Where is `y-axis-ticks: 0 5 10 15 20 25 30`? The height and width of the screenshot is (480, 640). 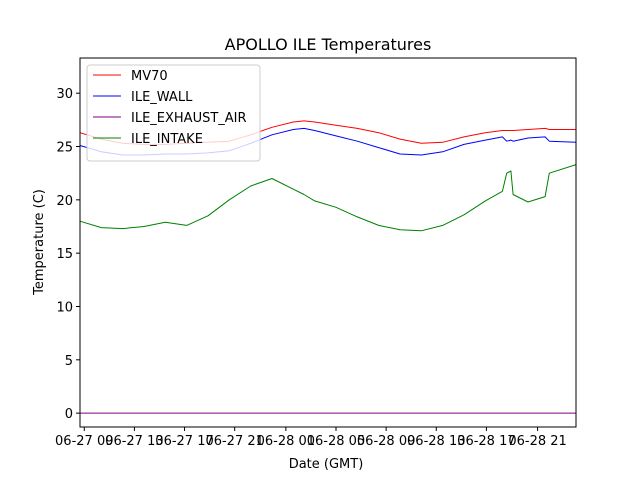
y-axis-ticks: 0 5 10 15 20 25 30 is located at coordinates (68, 254).